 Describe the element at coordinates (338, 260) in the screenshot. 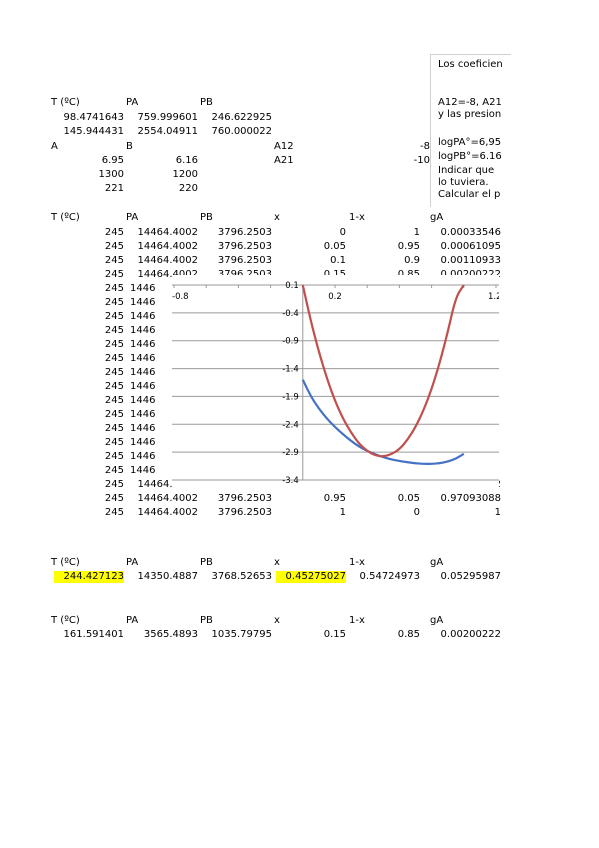

I see `table-cell: 0.1` at that location.